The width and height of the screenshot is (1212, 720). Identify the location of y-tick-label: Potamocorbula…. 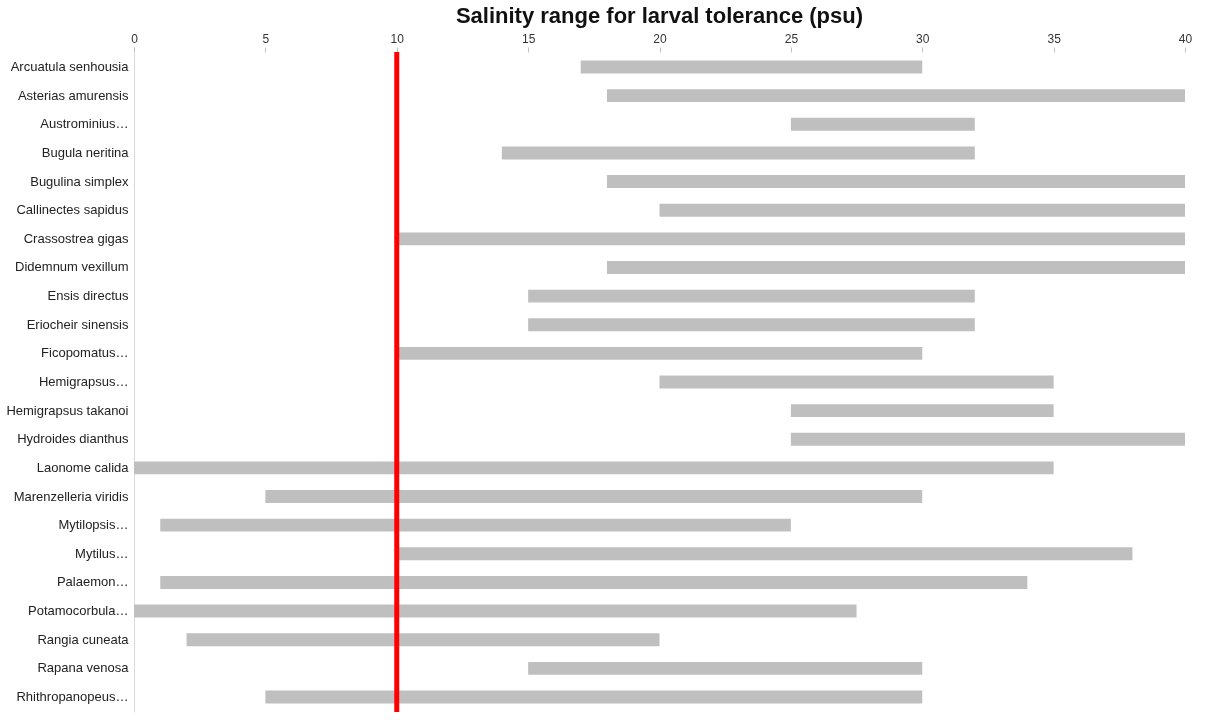
(78, 611).